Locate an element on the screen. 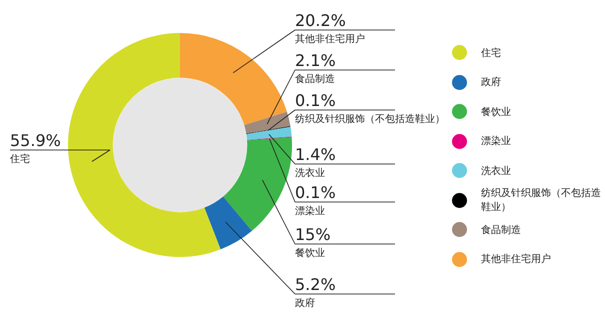  data-label: 55.9% is located at coordinates (35, 140).